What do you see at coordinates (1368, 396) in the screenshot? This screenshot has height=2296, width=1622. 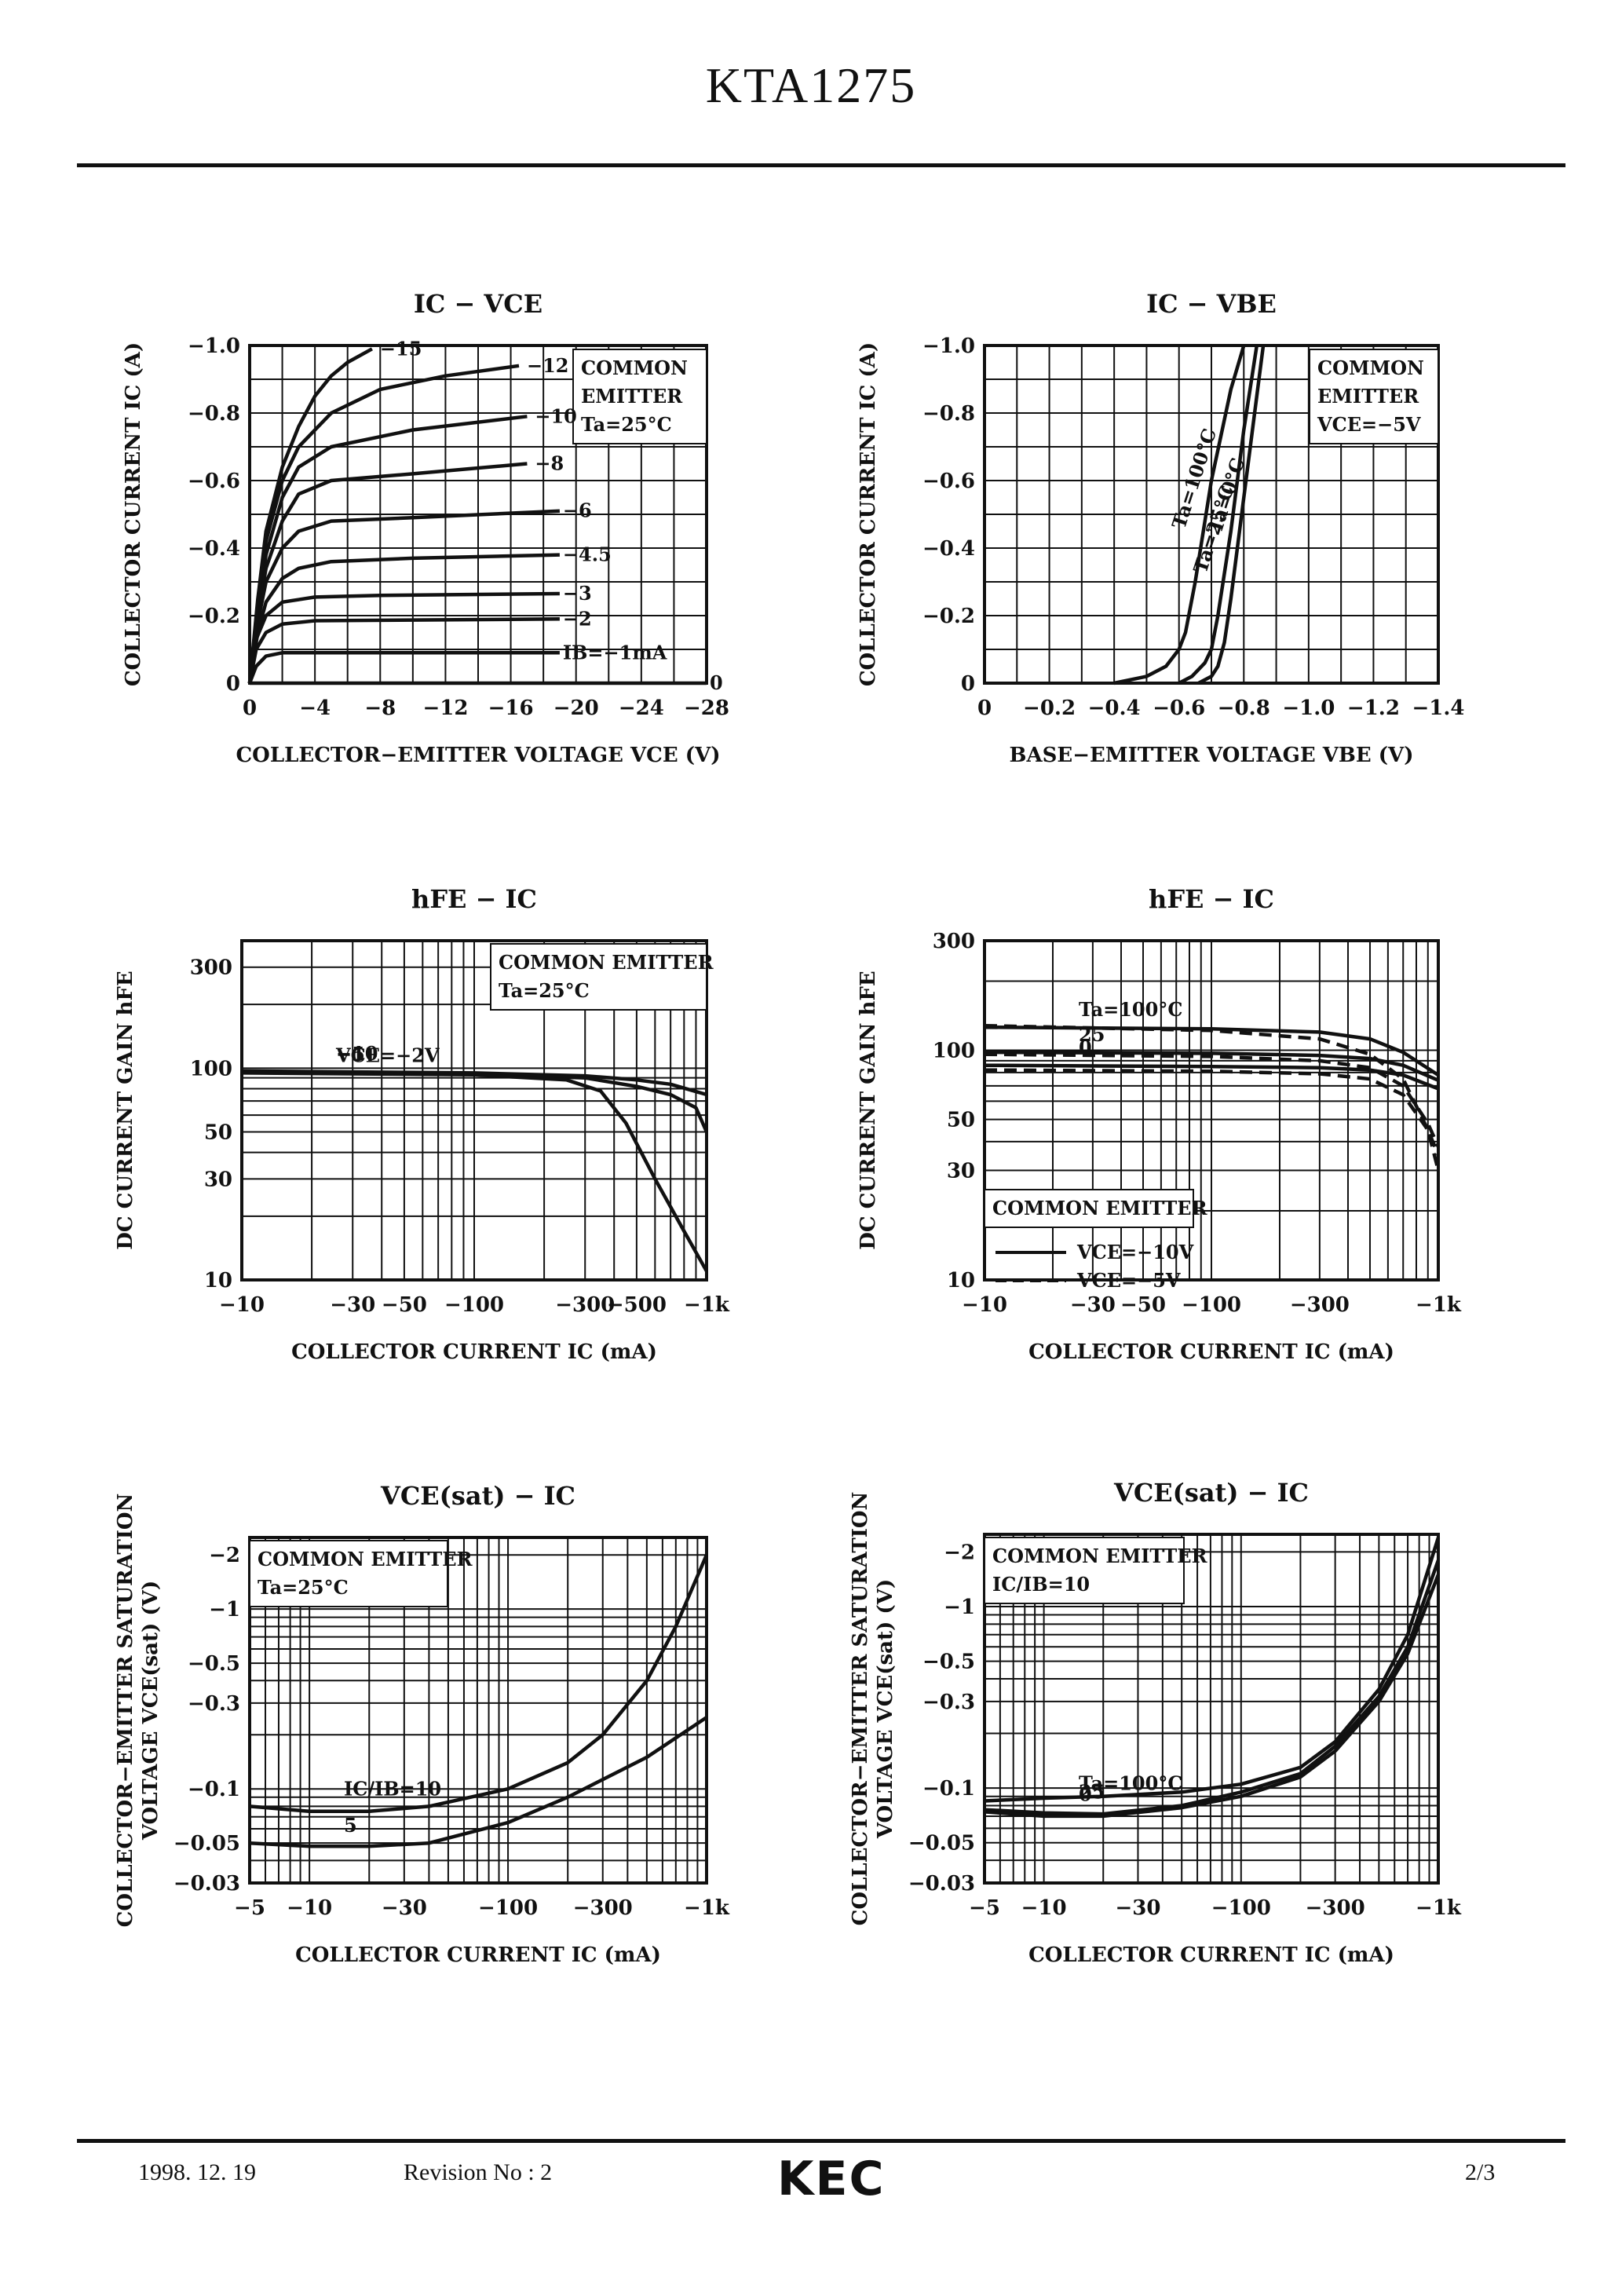 I see `annotation-text: EMITTER` at bounding box center [1368, 396].